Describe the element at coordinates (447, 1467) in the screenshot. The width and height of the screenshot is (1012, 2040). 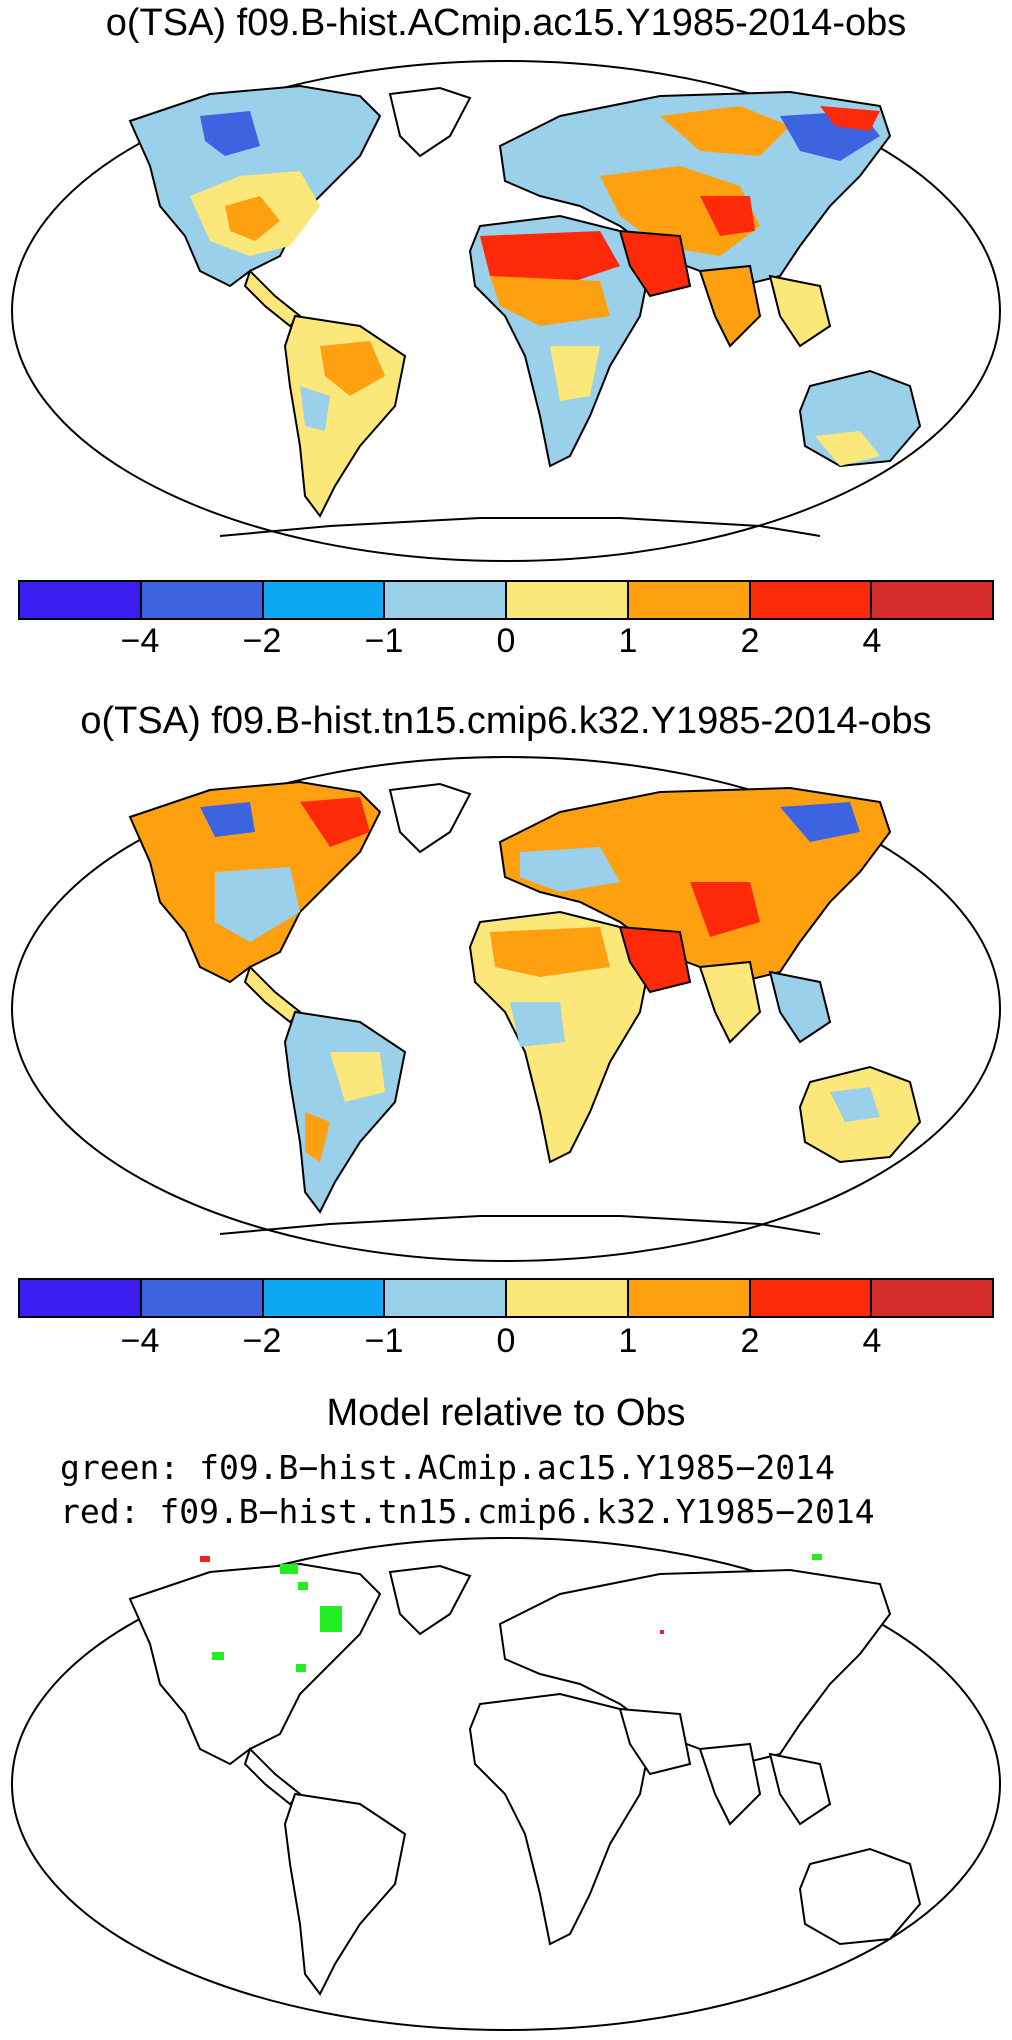
I see `panel3-green-legend: green: f09.B−hist.ACmip.ac15.Y1985−2014` at that location.